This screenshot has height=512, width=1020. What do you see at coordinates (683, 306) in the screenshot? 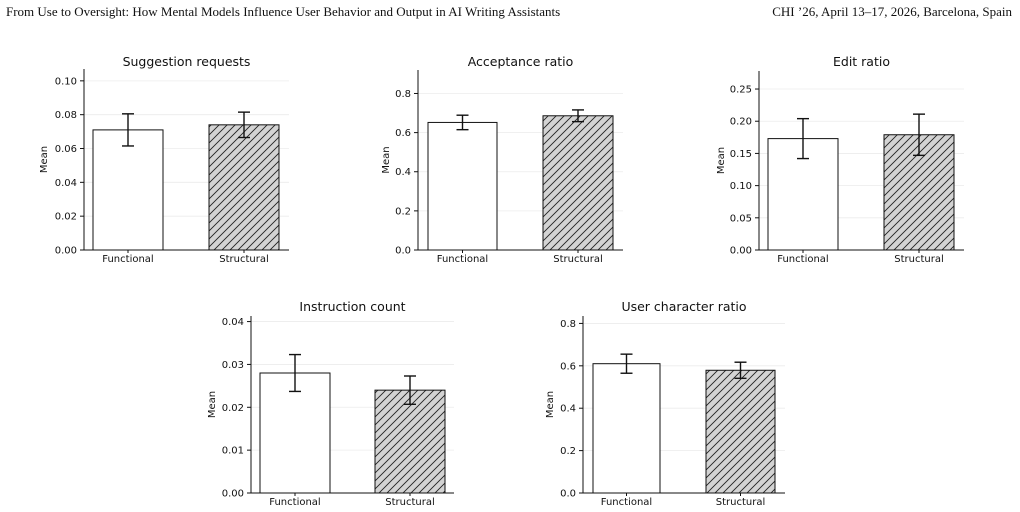
I see `chart-title: User character ratio` at bounding box center [683, 306].